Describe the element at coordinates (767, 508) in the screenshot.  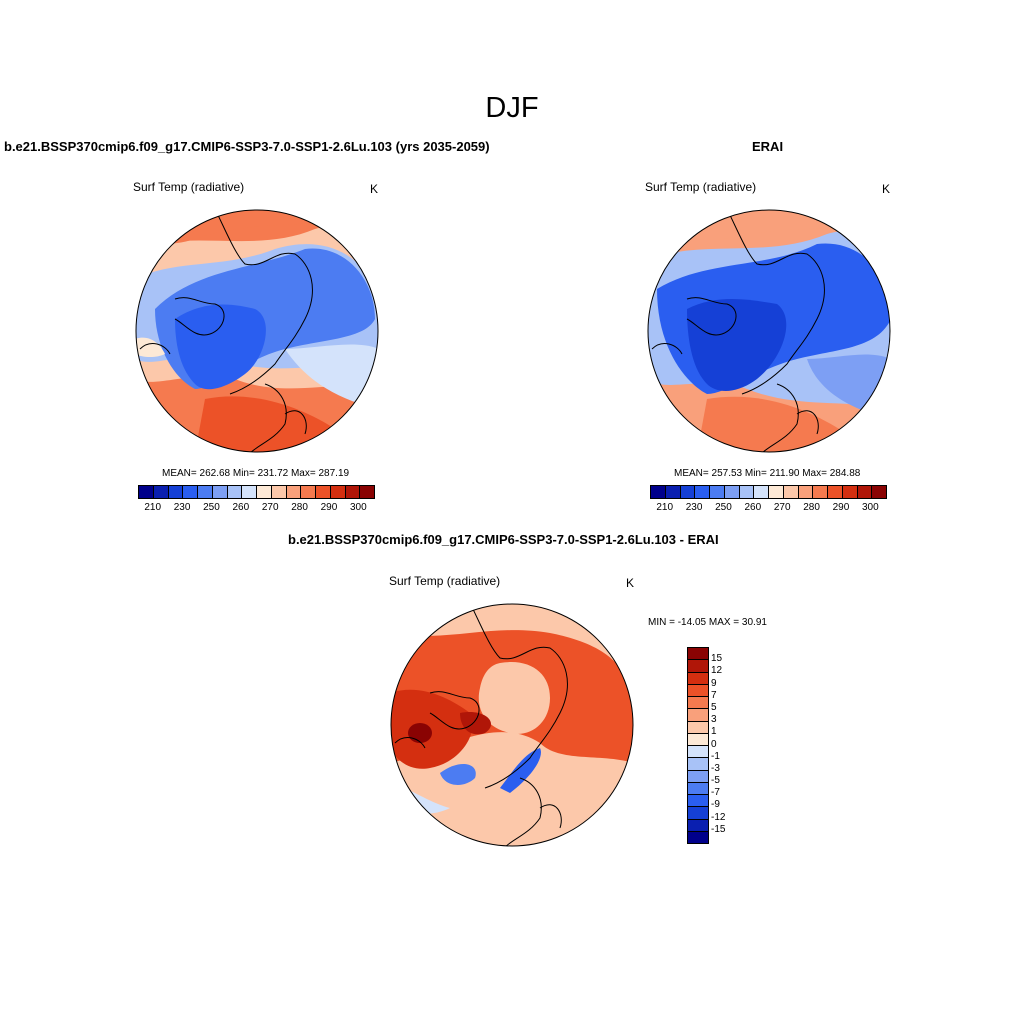
I see `panel-2-colorbar-ticks: 210 230 250 260 270 280 290 300` at that location.